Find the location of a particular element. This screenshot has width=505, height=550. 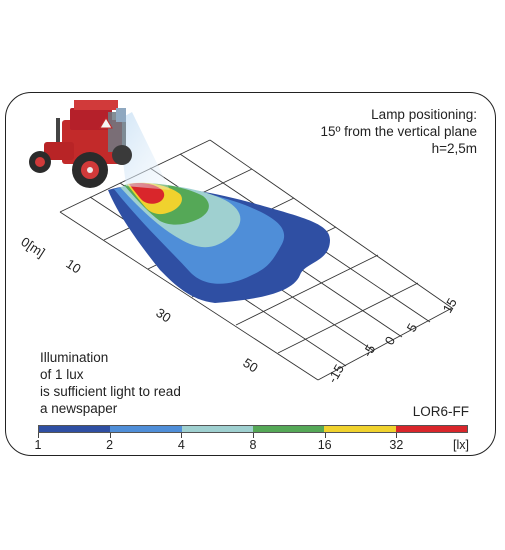

illumination-line: Illumination is located at coordinates (74, 357).